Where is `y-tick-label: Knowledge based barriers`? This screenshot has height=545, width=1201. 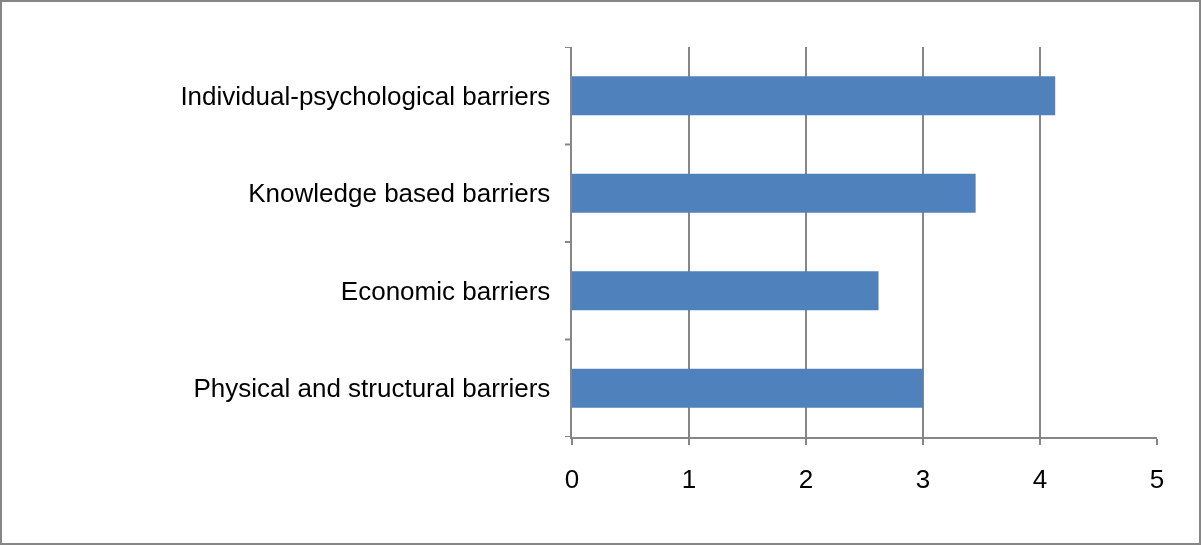
y-tick-label: Knowledge based barriers is located at coordinates (406, 193).